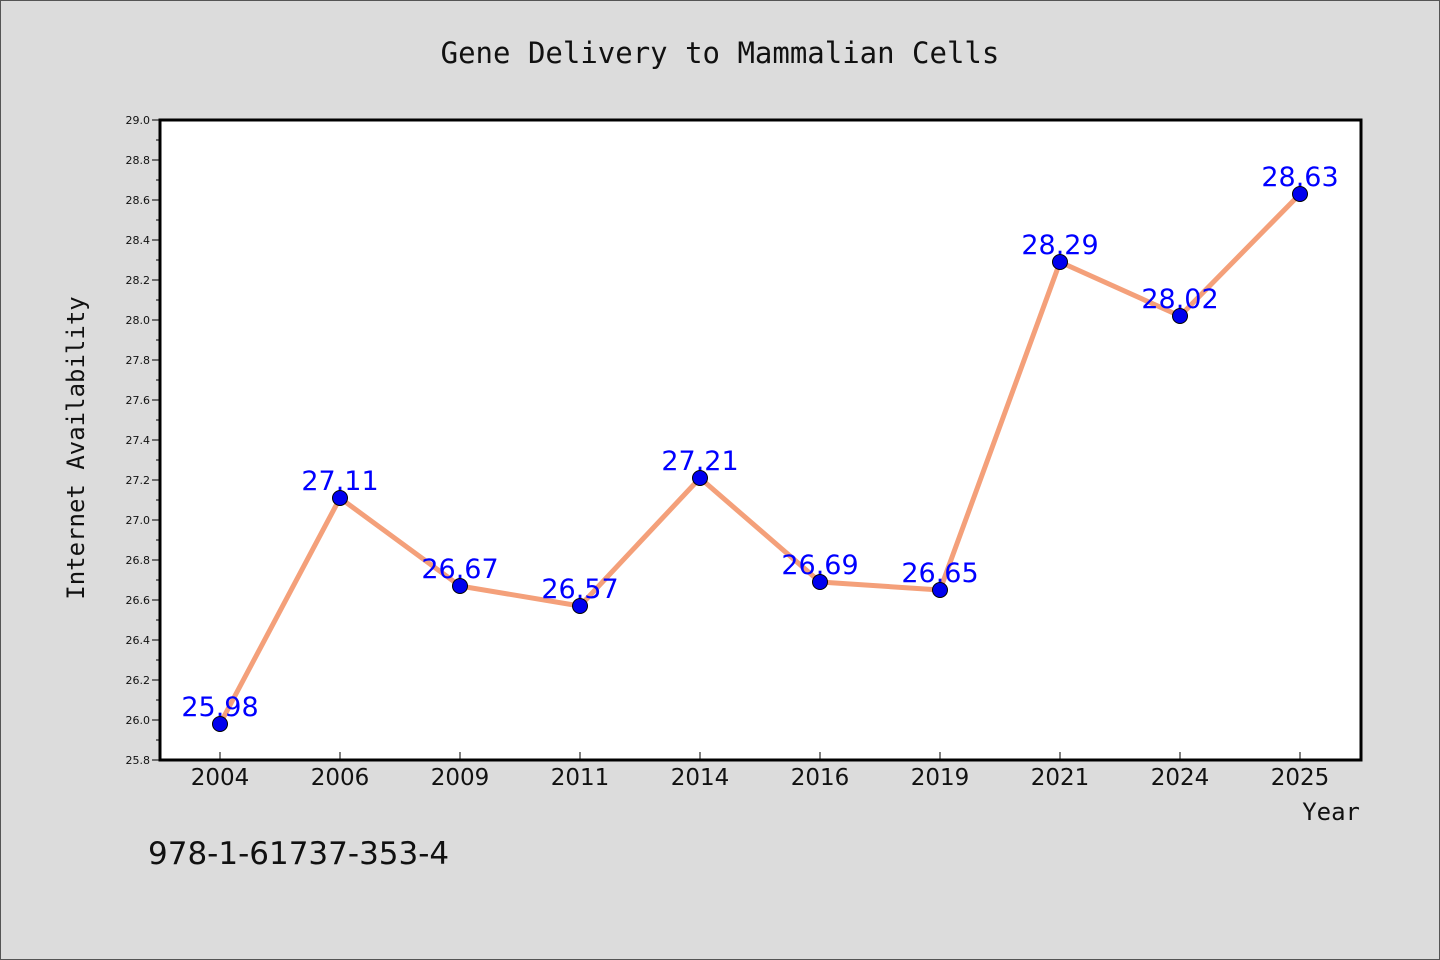 This screenshot has height=960, width=1440. What do you see at coordinates (138, 640) in the screenshot?
I see `y-tick-label: 26.4` at bounding box center [138, 640].